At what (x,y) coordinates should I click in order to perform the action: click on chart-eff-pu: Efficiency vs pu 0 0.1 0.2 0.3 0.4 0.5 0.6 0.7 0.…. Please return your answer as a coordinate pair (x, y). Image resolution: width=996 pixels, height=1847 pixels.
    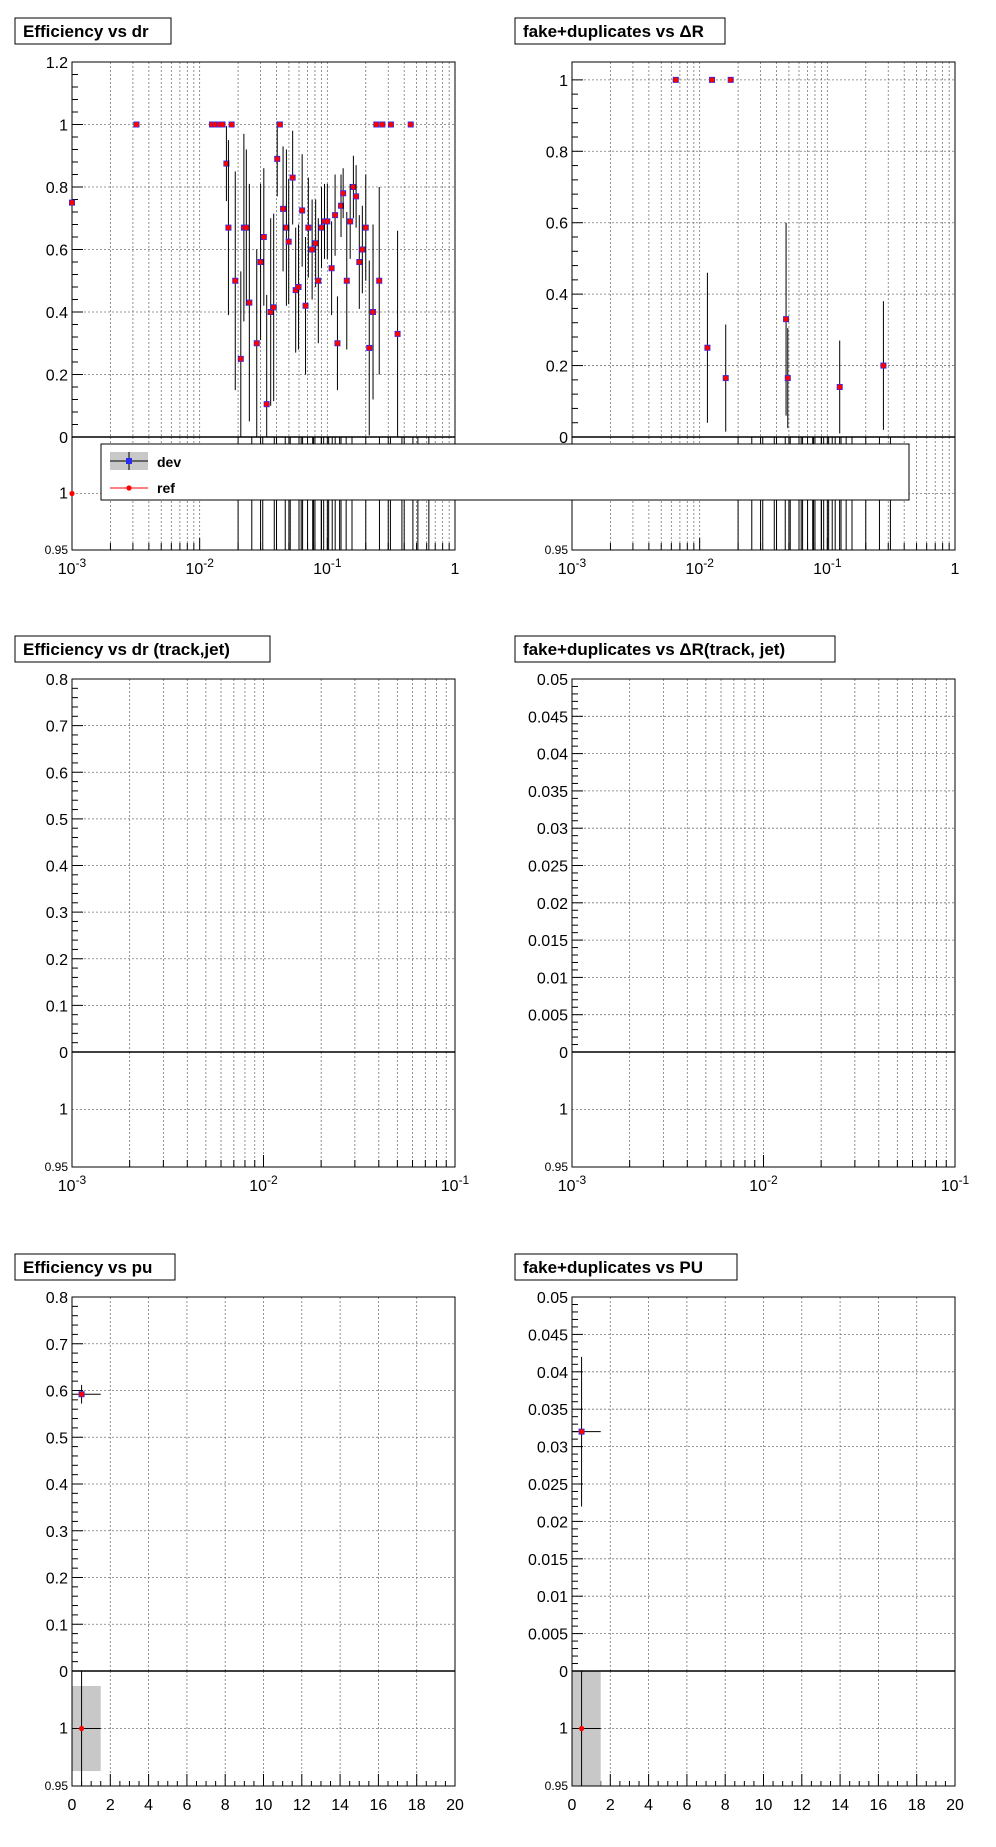
    Looking at the image, I should click on (239, 1533).